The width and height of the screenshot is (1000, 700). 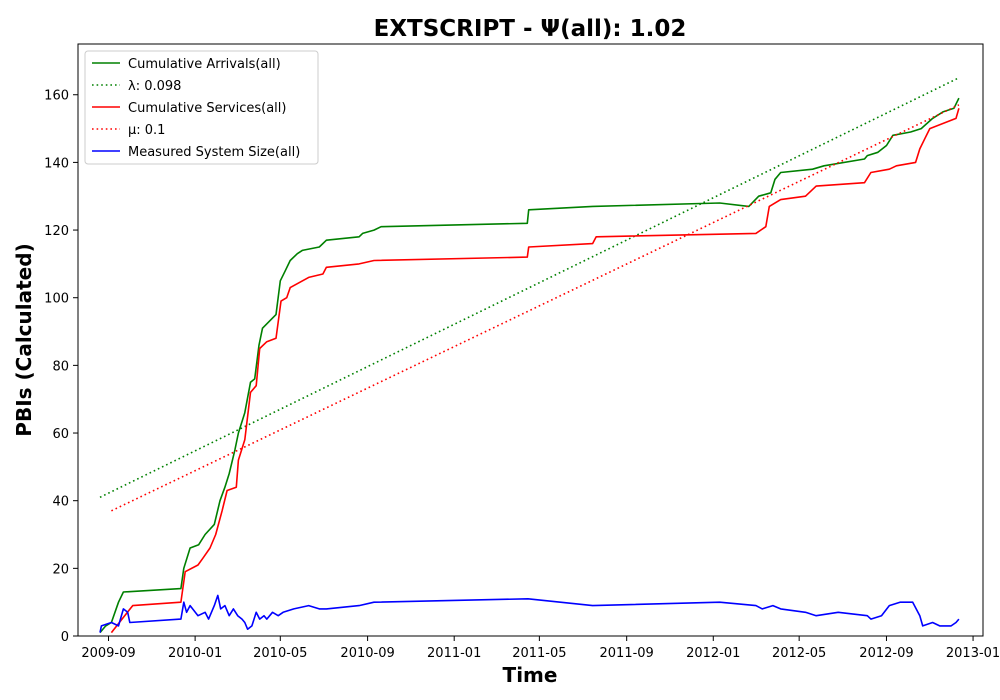 I want to click on legend-label-1: λ: 0.098, so click(x=154, y=86).